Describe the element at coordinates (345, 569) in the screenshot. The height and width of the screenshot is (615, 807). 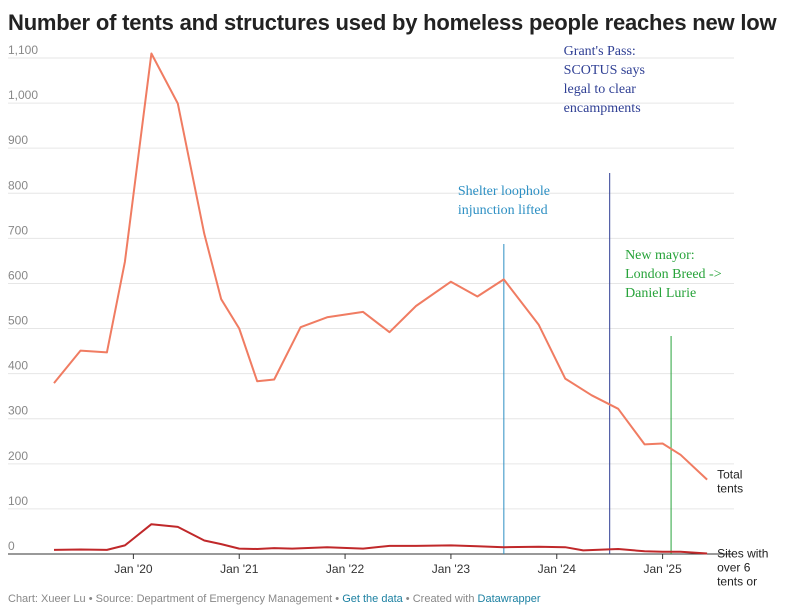
I see `x-tick-label: Jan '22` at that location.